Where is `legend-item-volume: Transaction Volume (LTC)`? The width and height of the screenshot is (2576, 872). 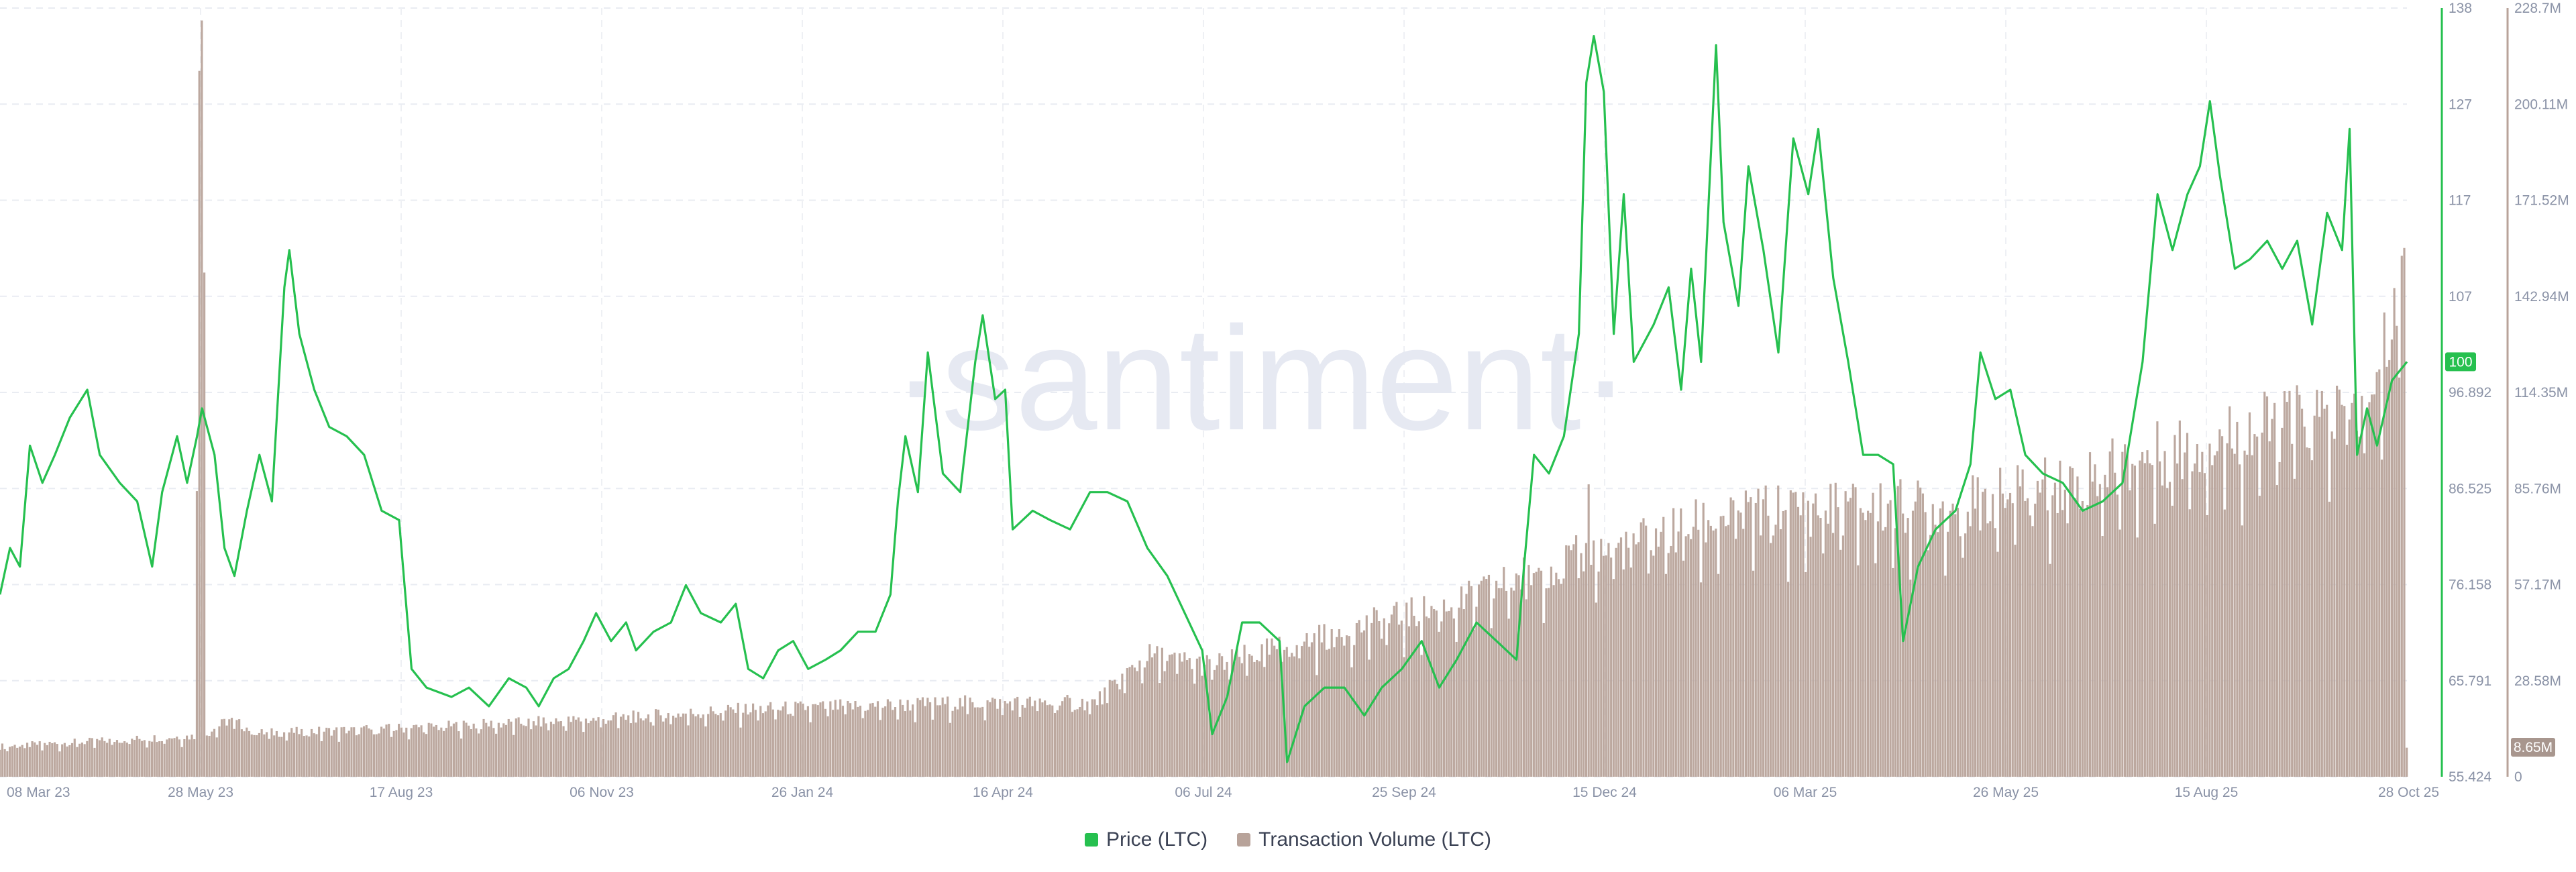 legend-item-volume: Transaction Volume (LTC) is located at coordinates (1364, 839).